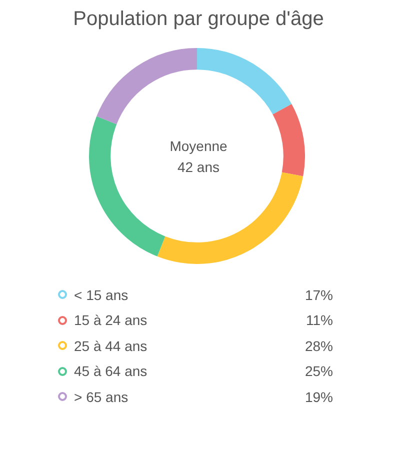  Describe the element at coordinates (198, 167) in the screenshot. I see `text: 42 ans` at that location.